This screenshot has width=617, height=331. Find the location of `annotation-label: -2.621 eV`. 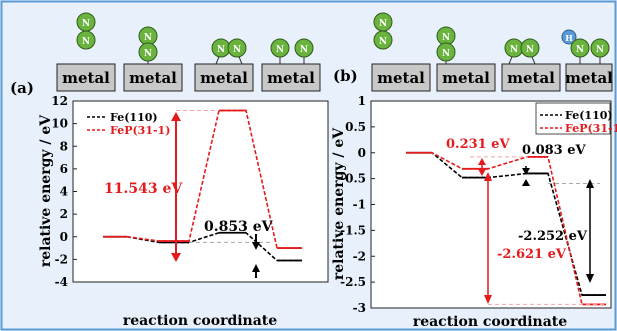

annotation-label: -2.621 eV is located at coordinates (532, 254).